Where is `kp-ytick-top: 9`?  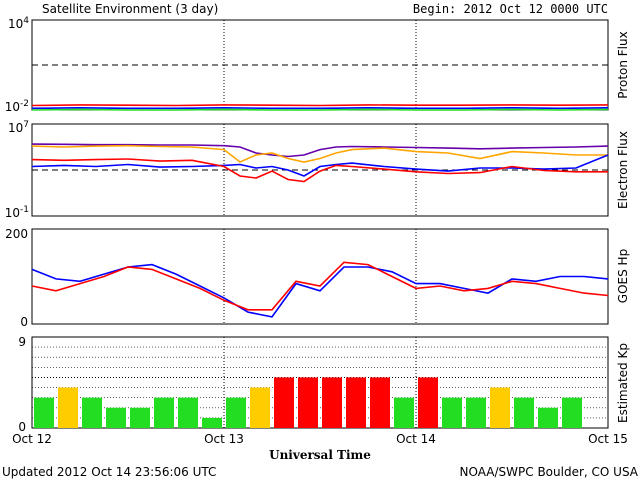 kp-ytick-top: 9 is located at coordinates (22, 342).